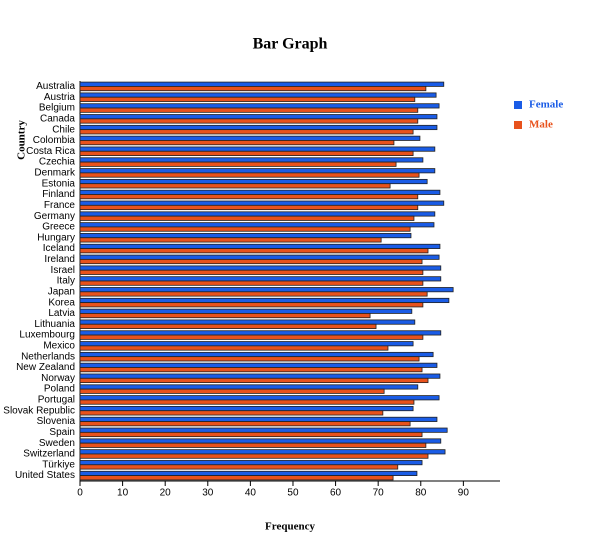  Describe the element at coordinates (293, 493) in the screenshot. I see `x-tick-label: 50` at that location.